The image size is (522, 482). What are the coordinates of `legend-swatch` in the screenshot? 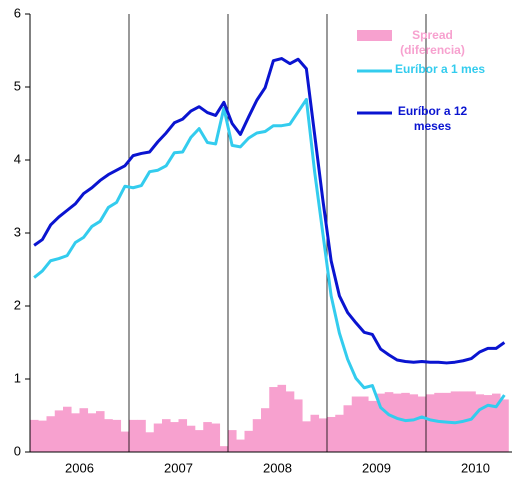 It's located at (374, 35).